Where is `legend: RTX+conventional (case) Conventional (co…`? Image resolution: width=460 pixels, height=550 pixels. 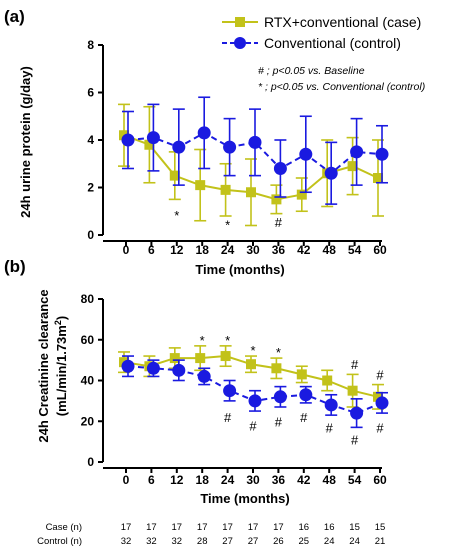
legend: RTX+conventional (case) Conventional (co… is located at coordinates (321, 32).